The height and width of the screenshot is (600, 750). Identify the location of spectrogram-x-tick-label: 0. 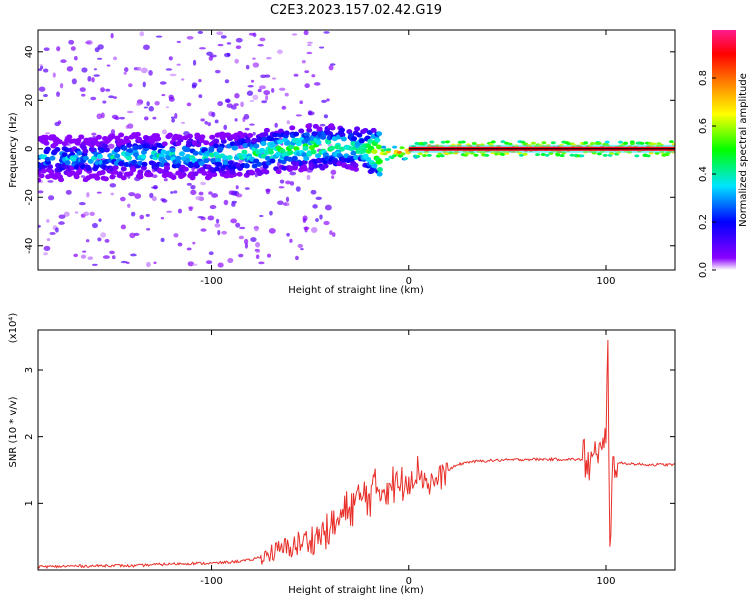
(409, 281).